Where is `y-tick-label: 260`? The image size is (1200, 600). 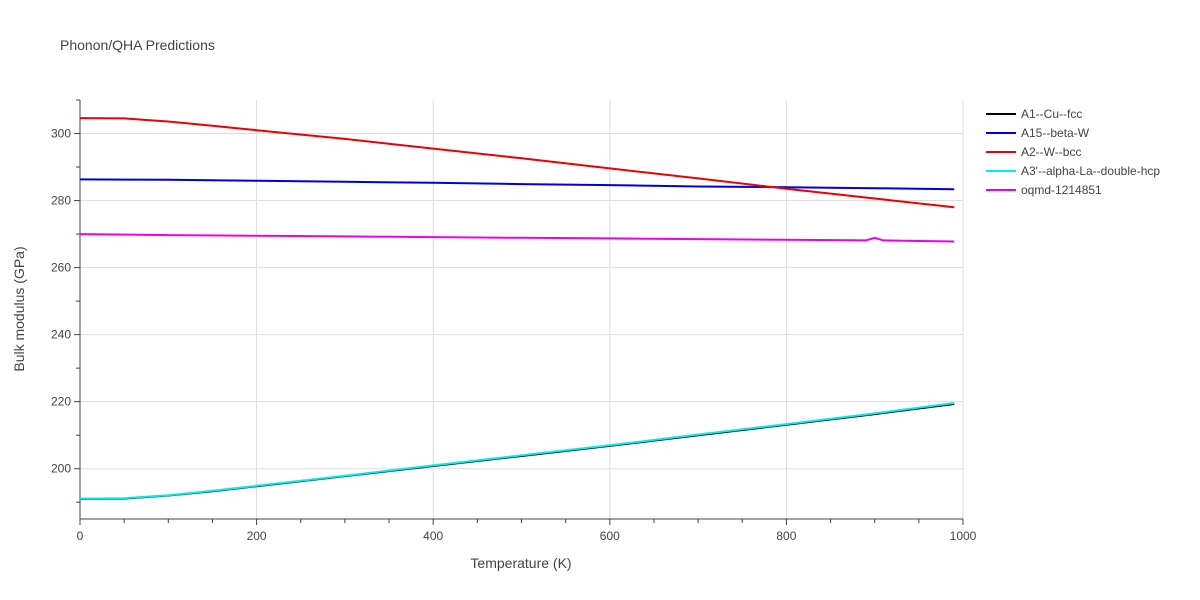 y-tick-label: 260 is located at coordinates (61, 268).